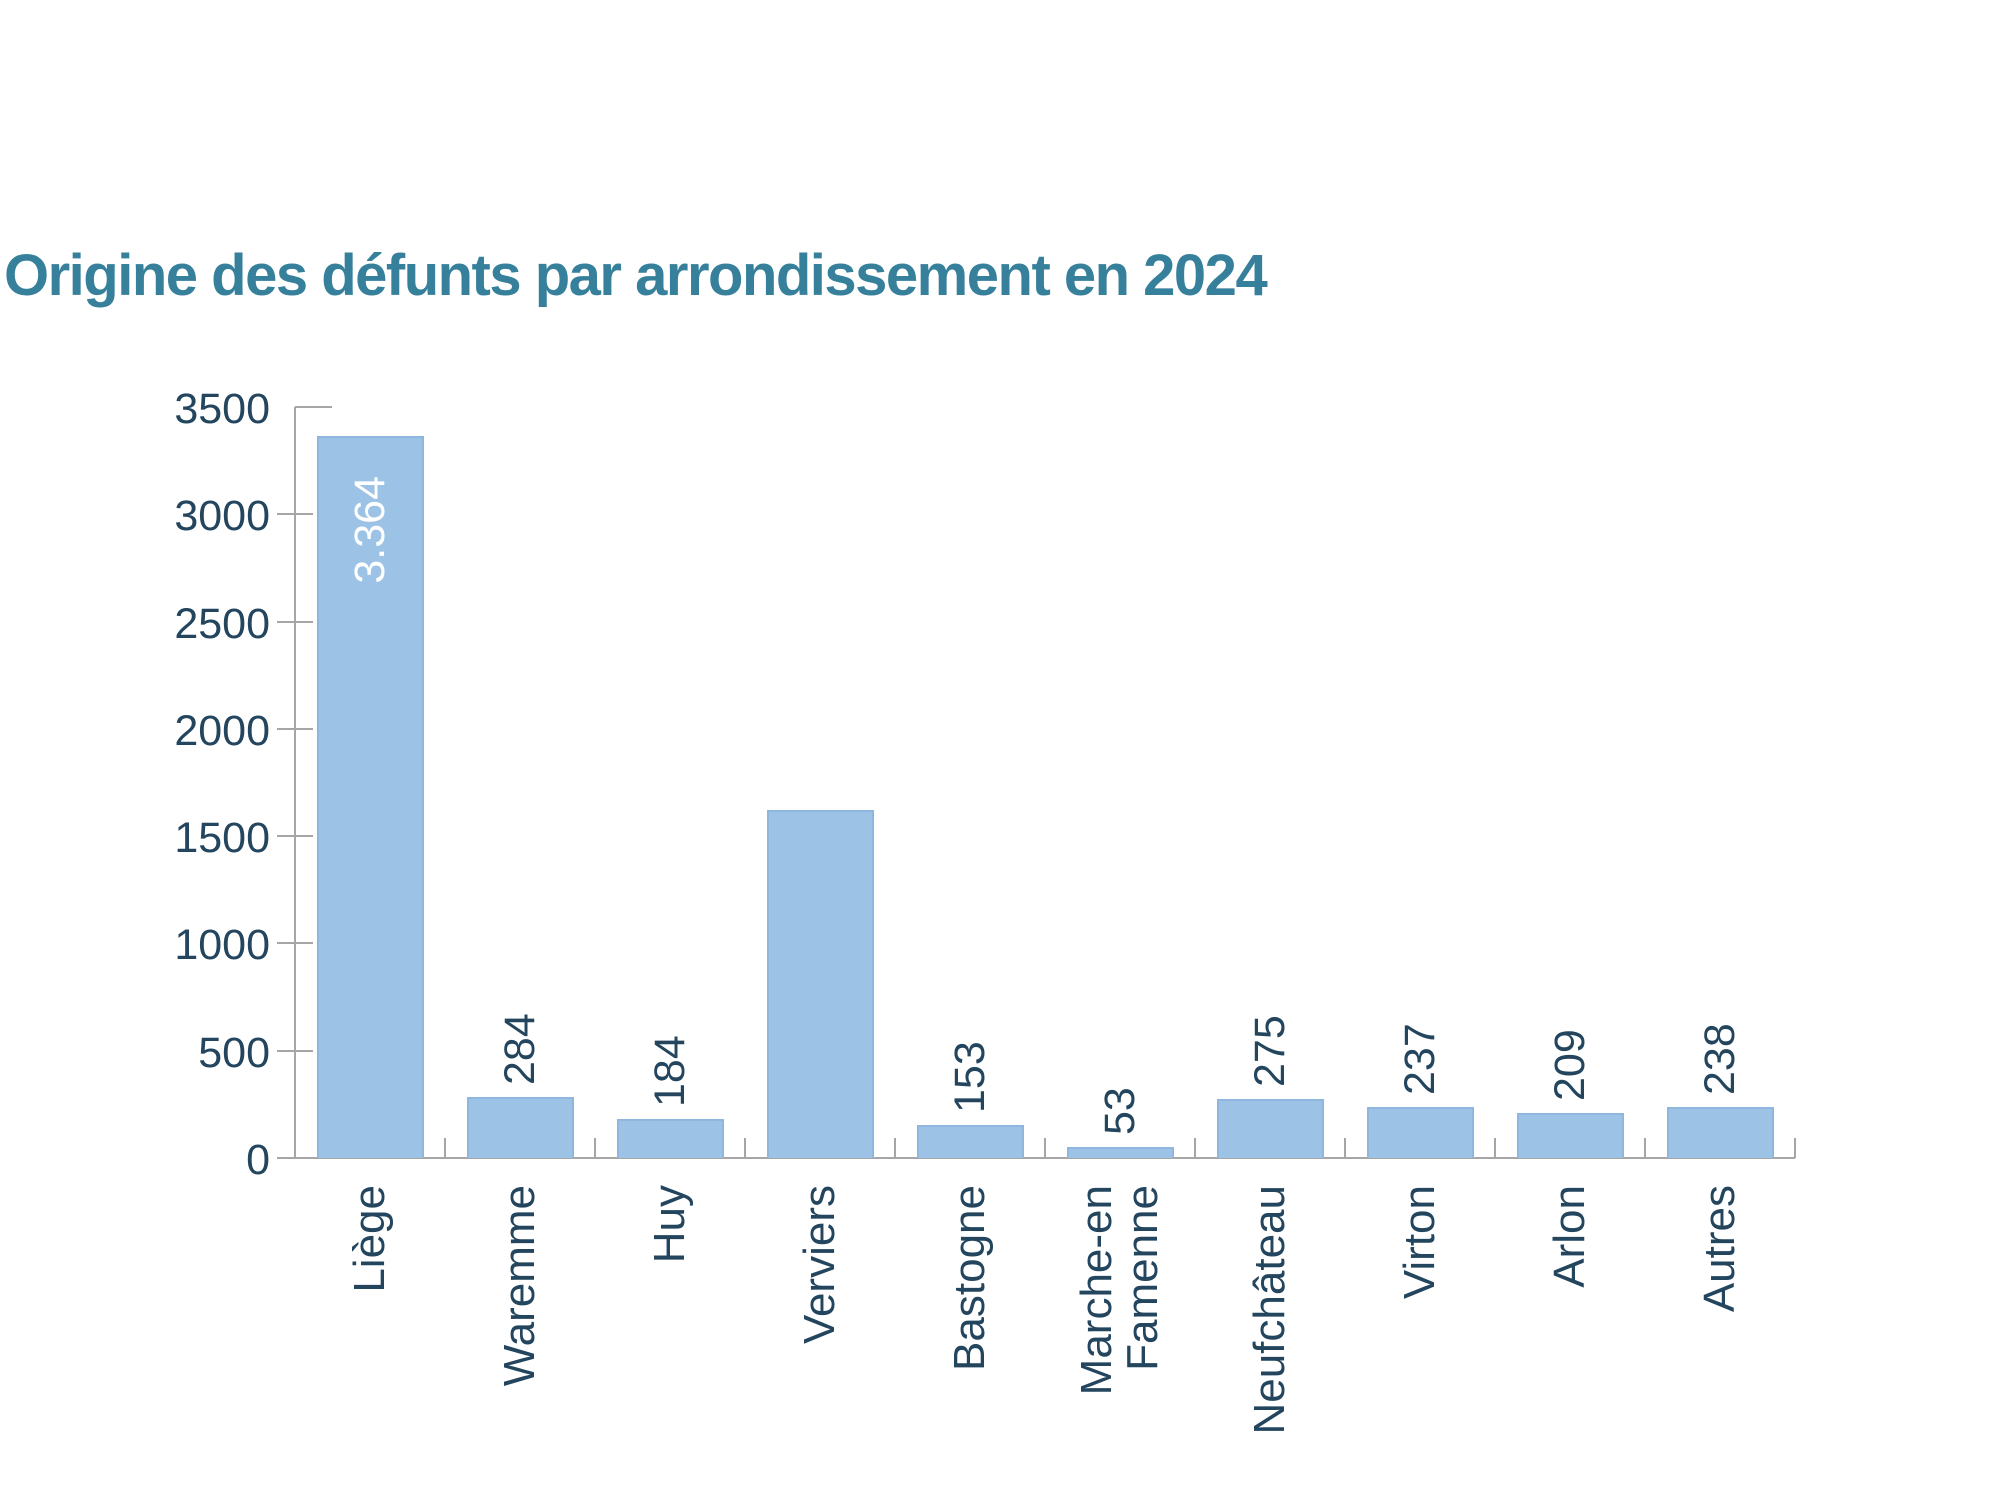 This screenshot has height=1501, width=2000. Describe the element at coordinates (670, 1070) in the screenshot. I see `value-label: 184` at that location.